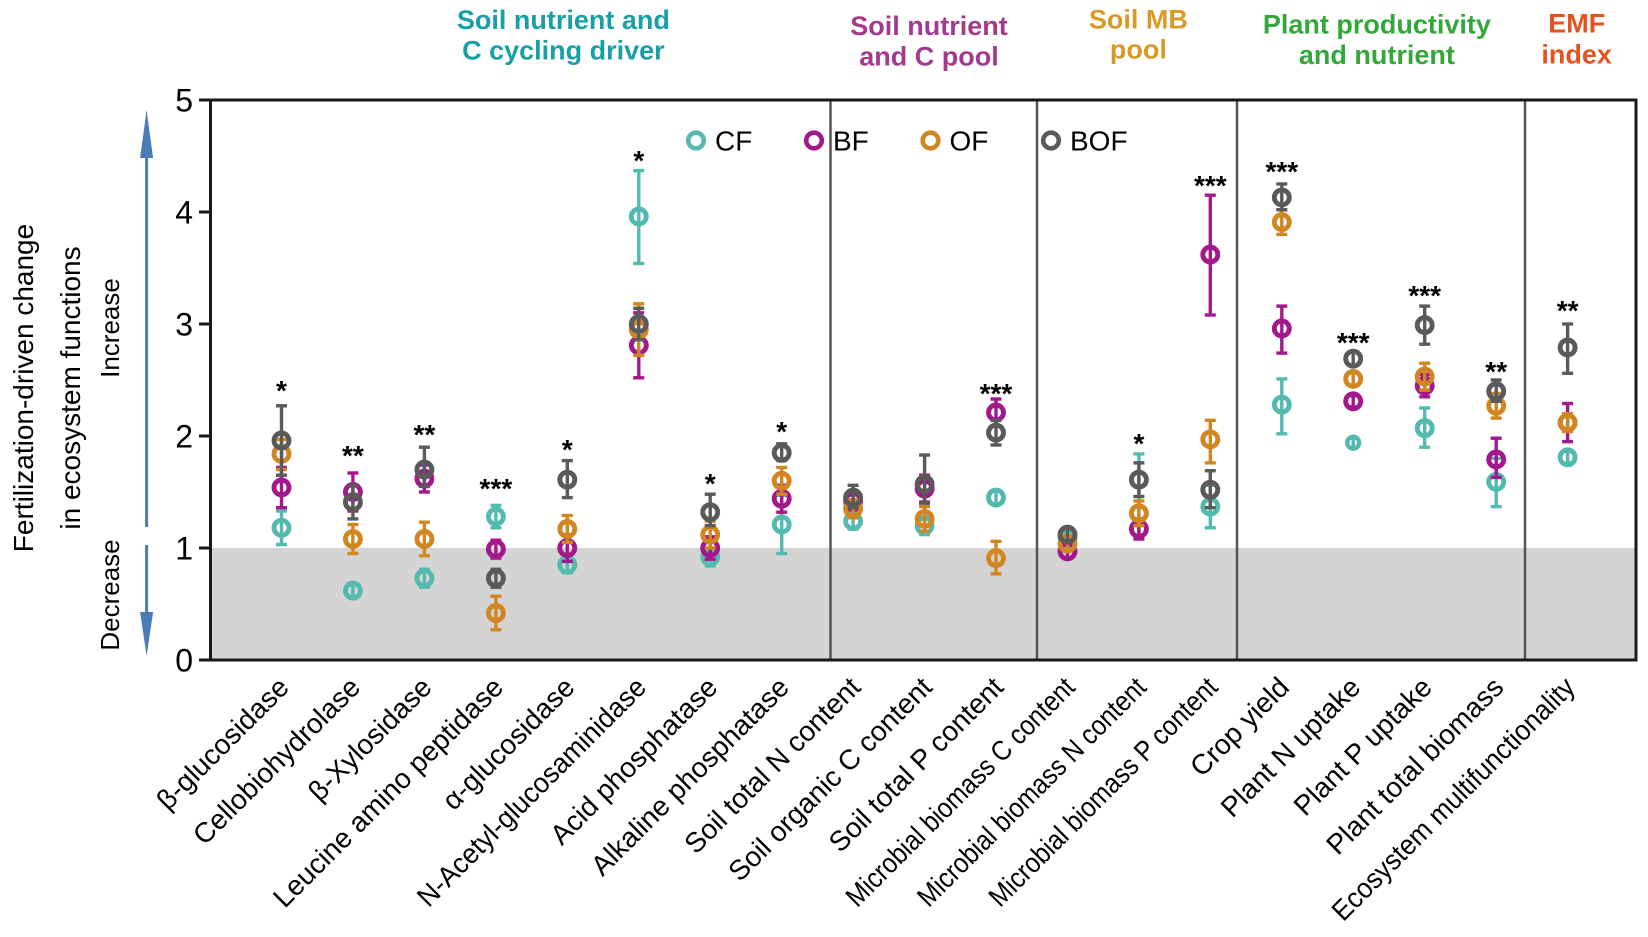 This screenshot has width=1648, height=937. Describe the element at coordinates (184, 101) in the screenshot. I see `svg-text: 5` at that location.